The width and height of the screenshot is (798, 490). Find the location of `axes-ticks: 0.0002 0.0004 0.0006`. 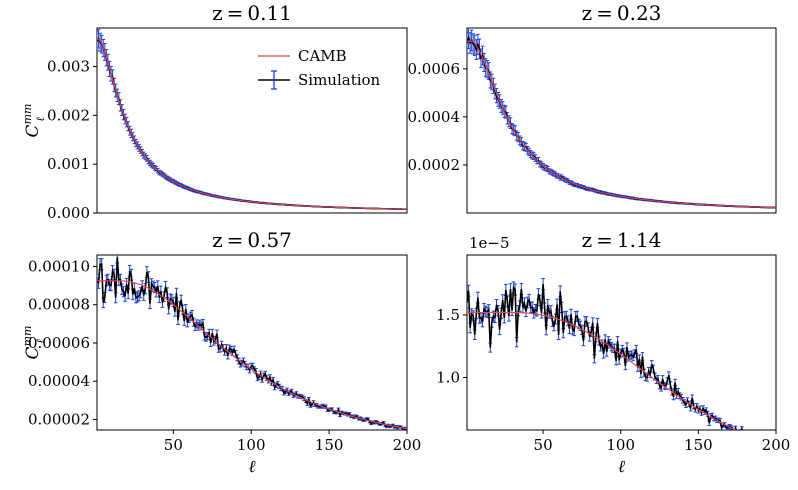

axes-ticks: 0.0002 0.0004 0.0006 is located at coordinates (437, 117).